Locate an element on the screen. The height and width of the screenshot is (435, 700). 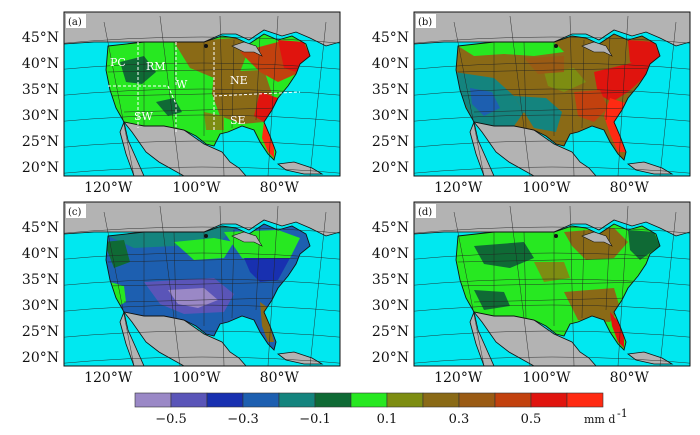
region-label: SW is located at coordinates (144, 116).